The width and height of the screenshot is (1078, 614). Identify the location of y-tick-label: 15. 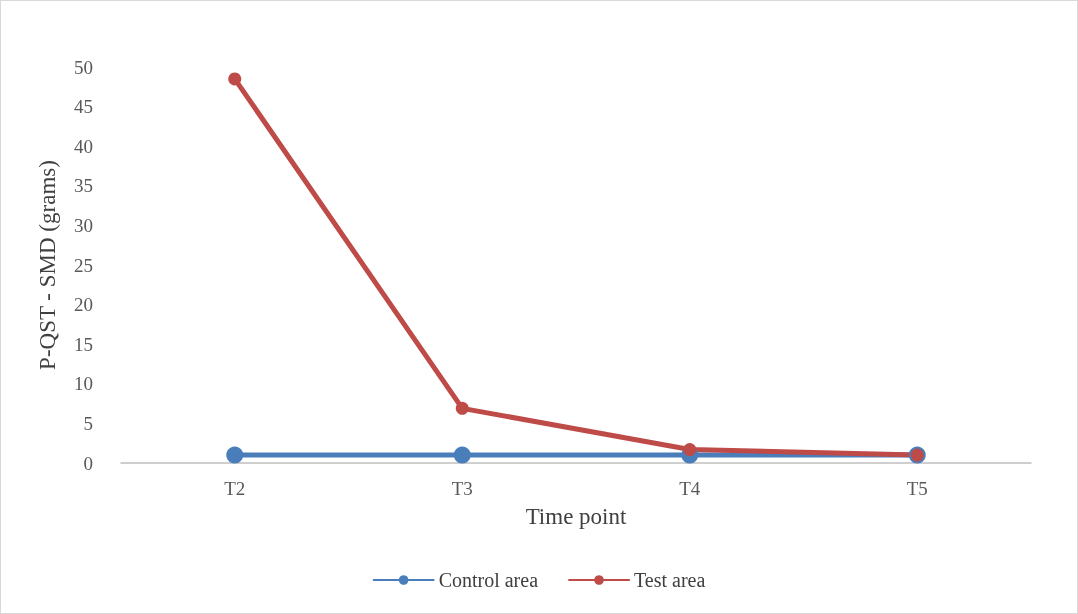
(83, 344).